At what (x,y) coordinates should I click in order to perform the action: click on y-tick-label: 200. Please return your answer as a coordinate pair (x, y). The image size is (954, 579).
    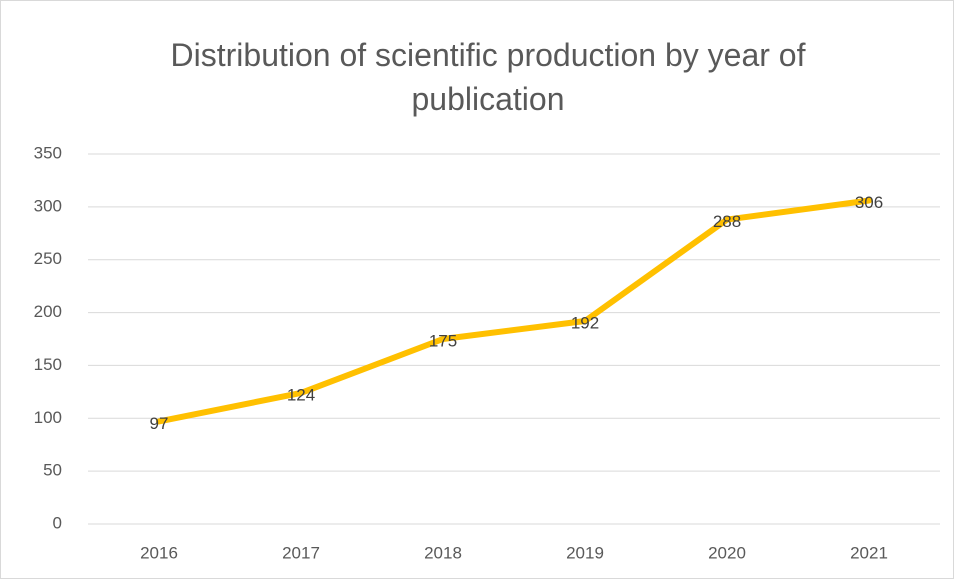
    Looking at the image, I should click on (48, 311).